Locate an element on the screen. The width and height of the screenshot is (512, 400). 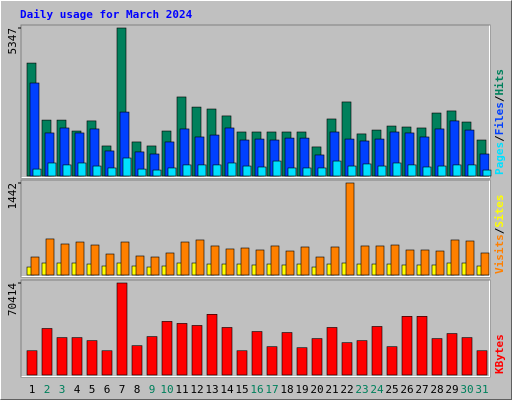
x-tick-label: 3 is located at coordinates (62, 389).